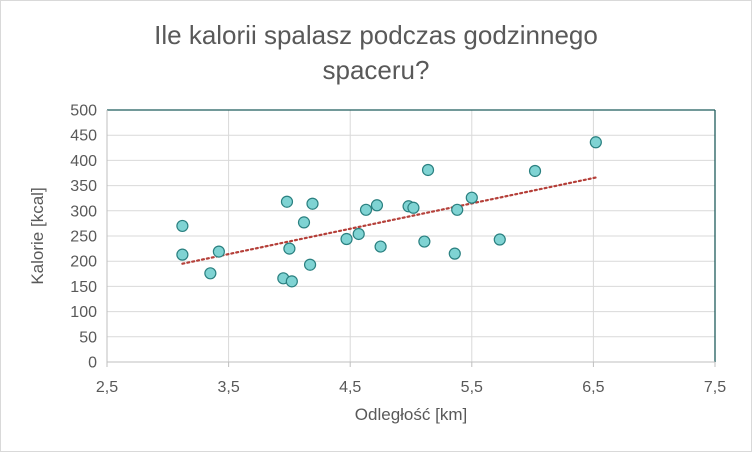  I want to click on y-tick-label: 250, so click(83, 237).